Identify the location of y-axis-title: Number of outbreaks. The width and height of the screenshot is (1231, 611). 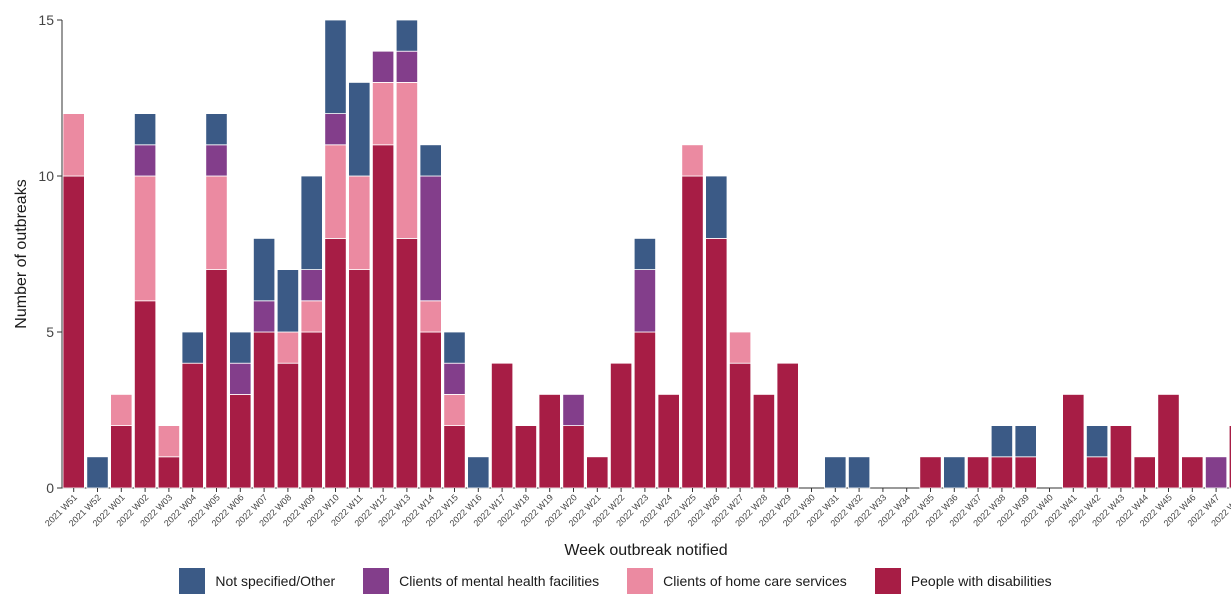
(21, 253).